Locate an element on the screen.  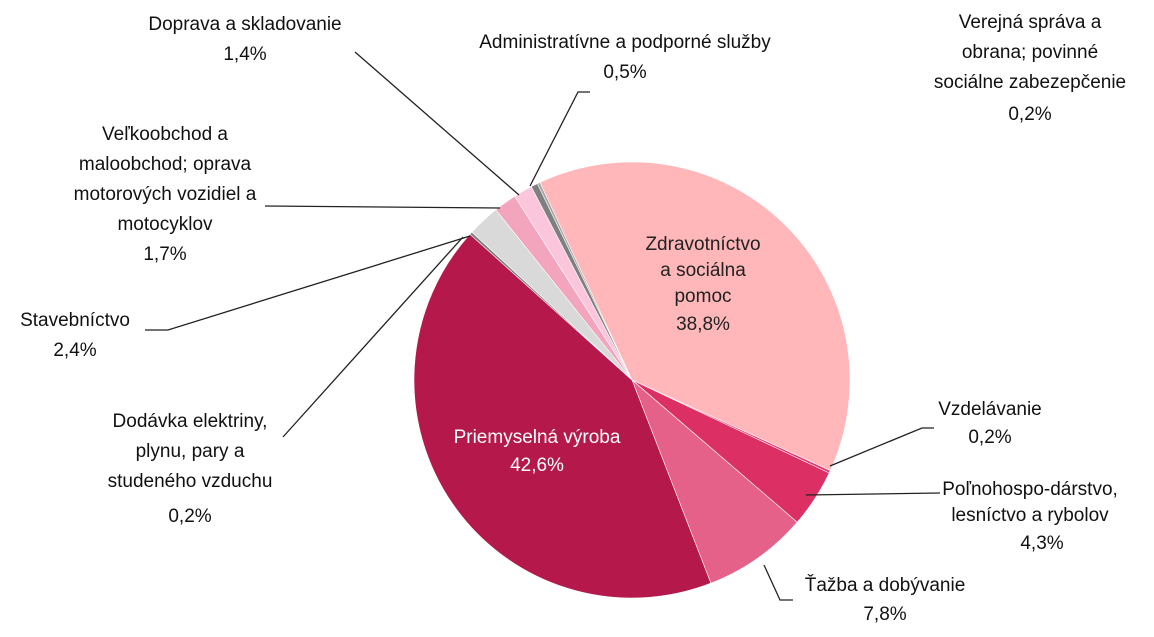
value-label: 2,4% is located at coordinates (74, 350).